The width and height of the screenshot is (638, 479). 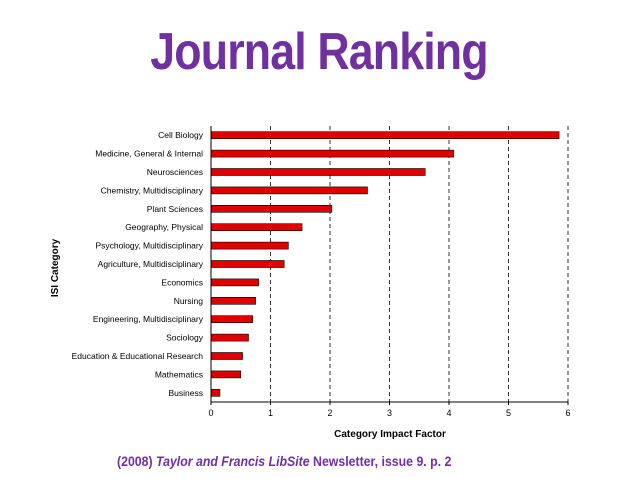 What do you see at coordinates (289, 461) in the screenshot?
I see `footer-product: LibSite` at bounding box center [289, 461].